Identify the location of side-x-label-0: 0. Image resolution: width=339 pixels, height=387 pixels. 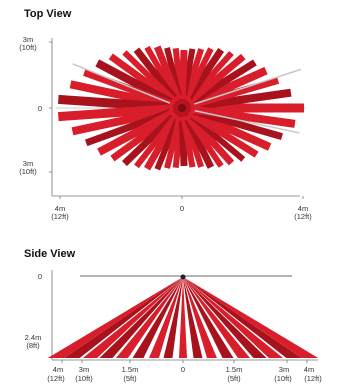
(183, 369).